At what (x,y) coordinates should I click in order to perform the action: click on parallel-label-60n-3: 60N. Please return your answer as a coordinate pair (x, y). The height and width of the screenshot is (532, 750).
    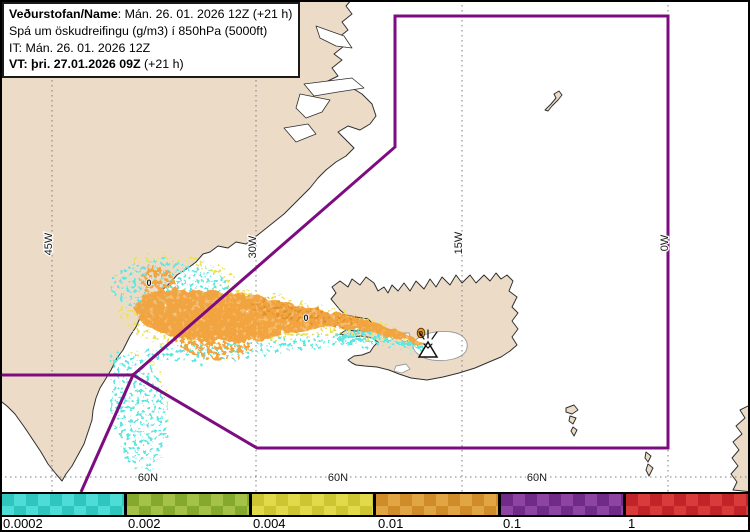
    Looking at the image, I should click on (537, 478).